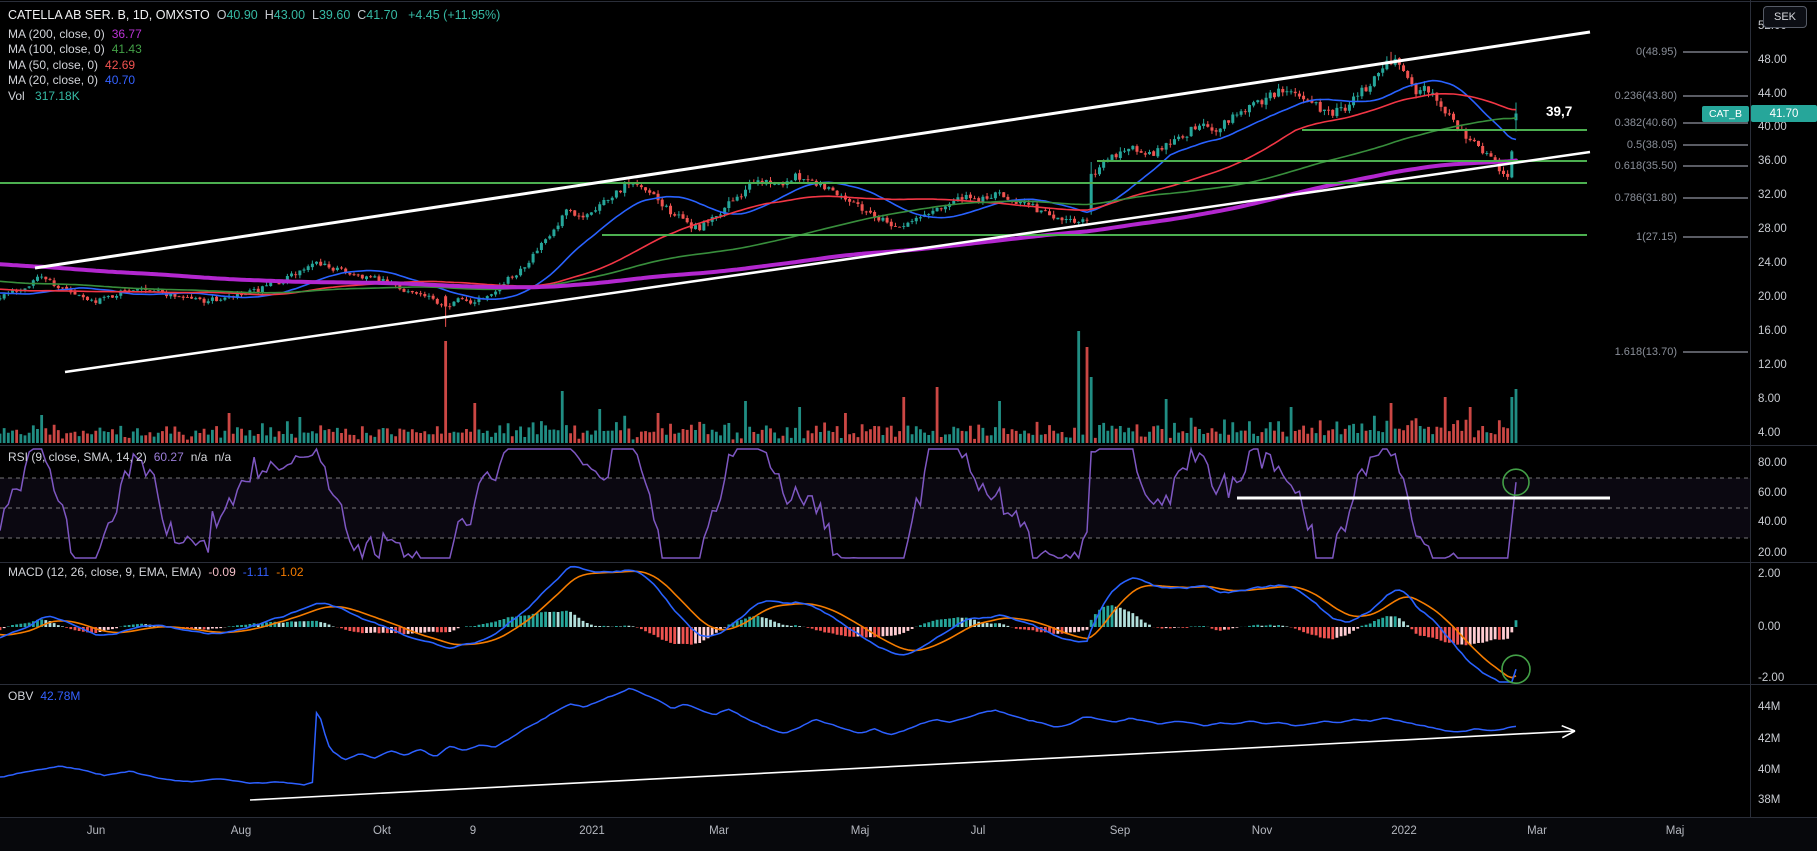 The height and width of the screenshot is (851, 1817). I want to click on fib-level-label-7: 1.618(13.70), so click(1645, 352).